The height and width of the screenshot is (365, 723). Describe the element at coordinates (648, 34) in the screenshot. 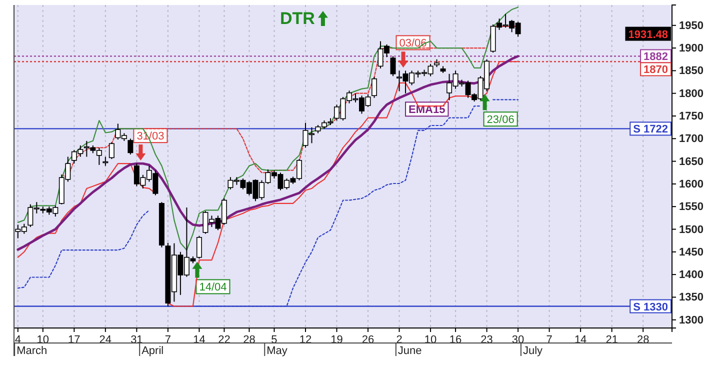

I see `annotation: 1931.48` at that location.